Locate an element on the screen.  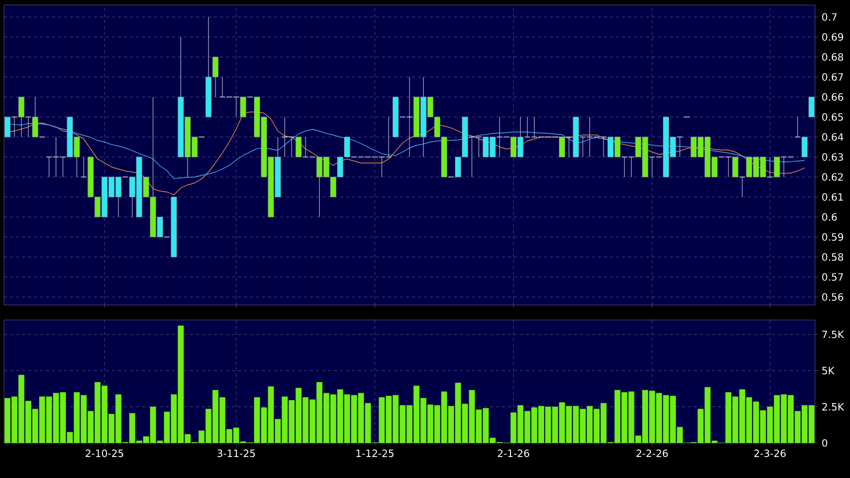
x-tick-label: 1-12-25 is located at coordinates (375, 454).